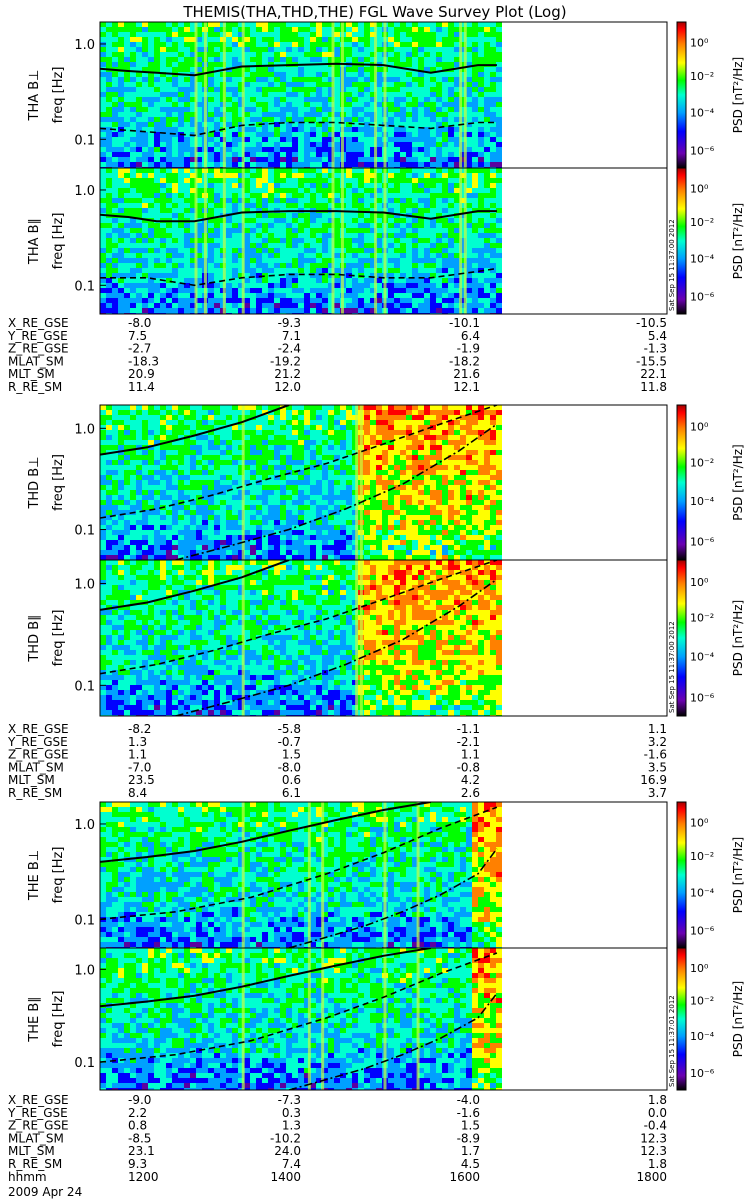  Describe the element at coordinates (139, 729) in the screenshot. I see `ephemeris-value: -8.2` at that location.